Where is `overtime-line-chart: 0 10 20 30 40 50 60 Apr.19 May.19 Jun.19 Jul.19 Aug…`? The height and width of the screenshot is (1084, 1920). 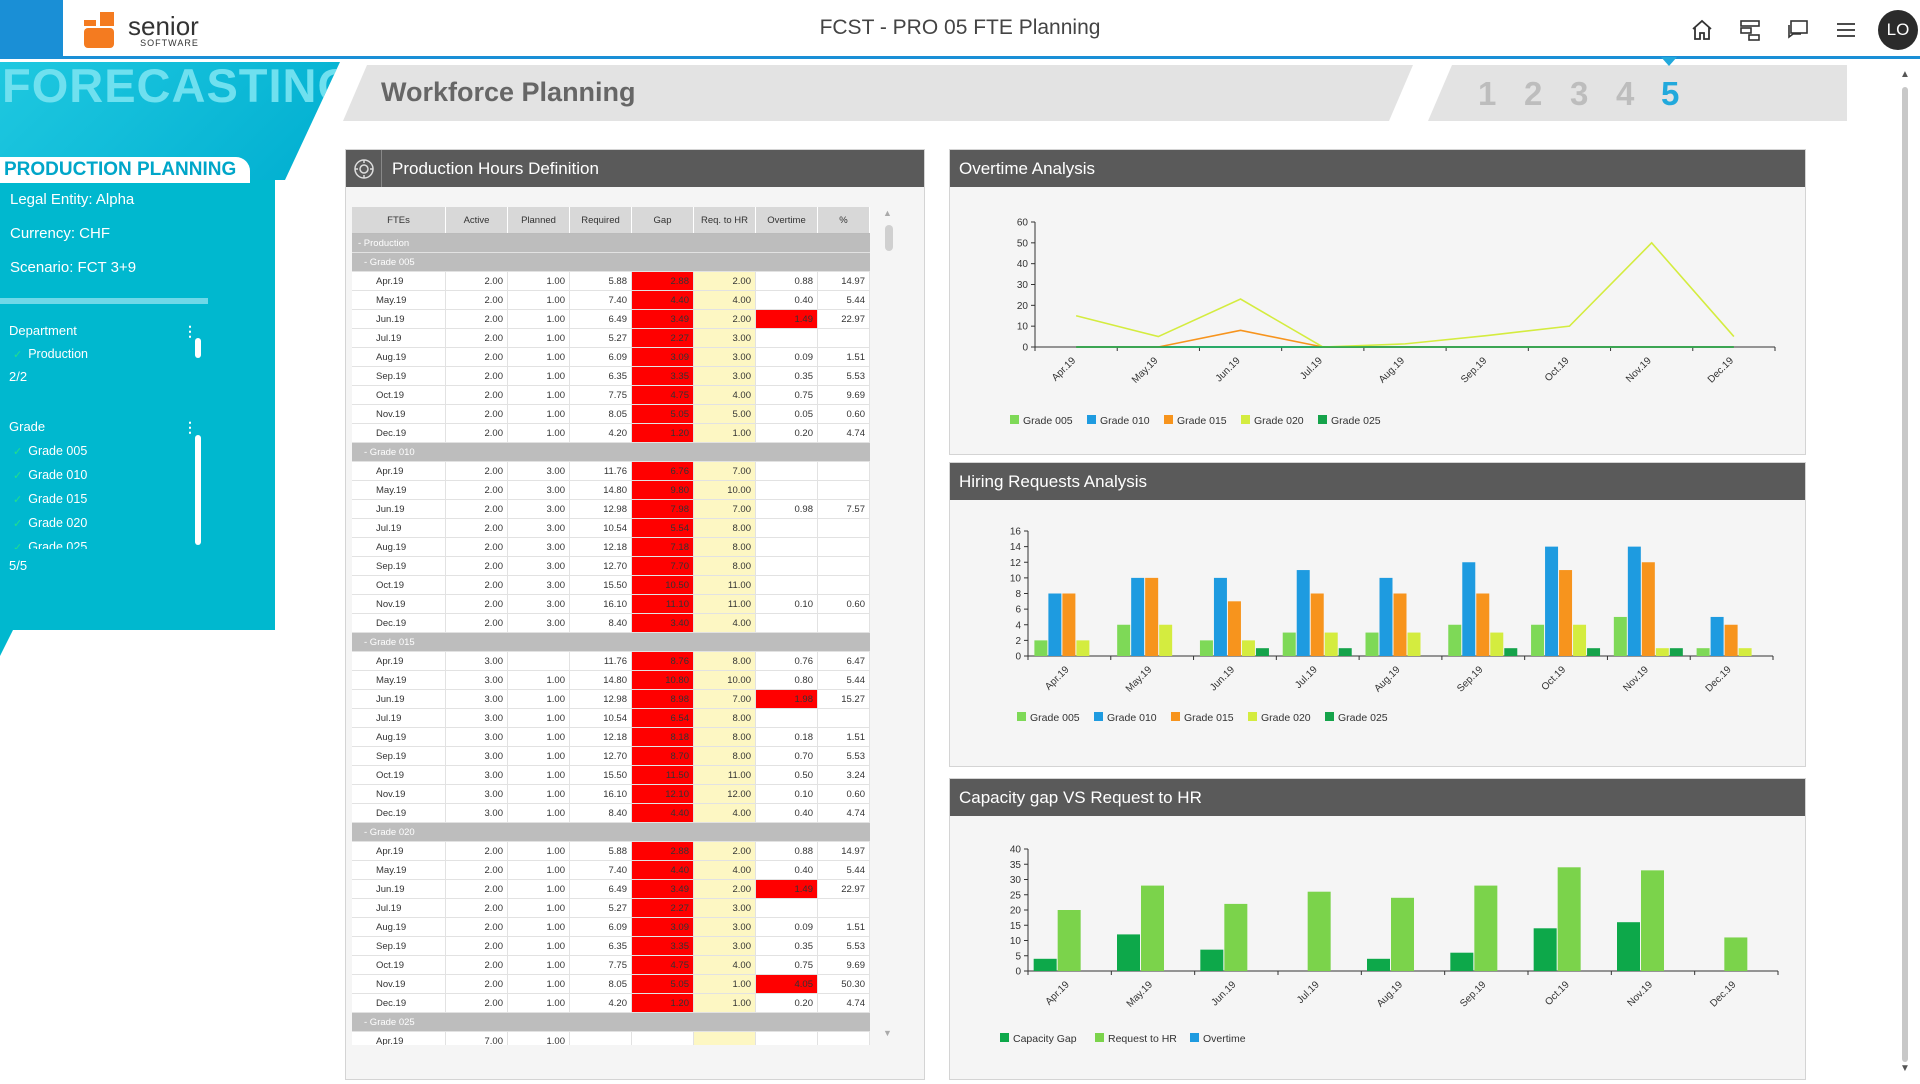 overtime-line-chart: 0 10 20 30 40 50 60 Apr.19 May.19 Jun.19 Jul.19 Aug… is located at coordinates (1393, 322).